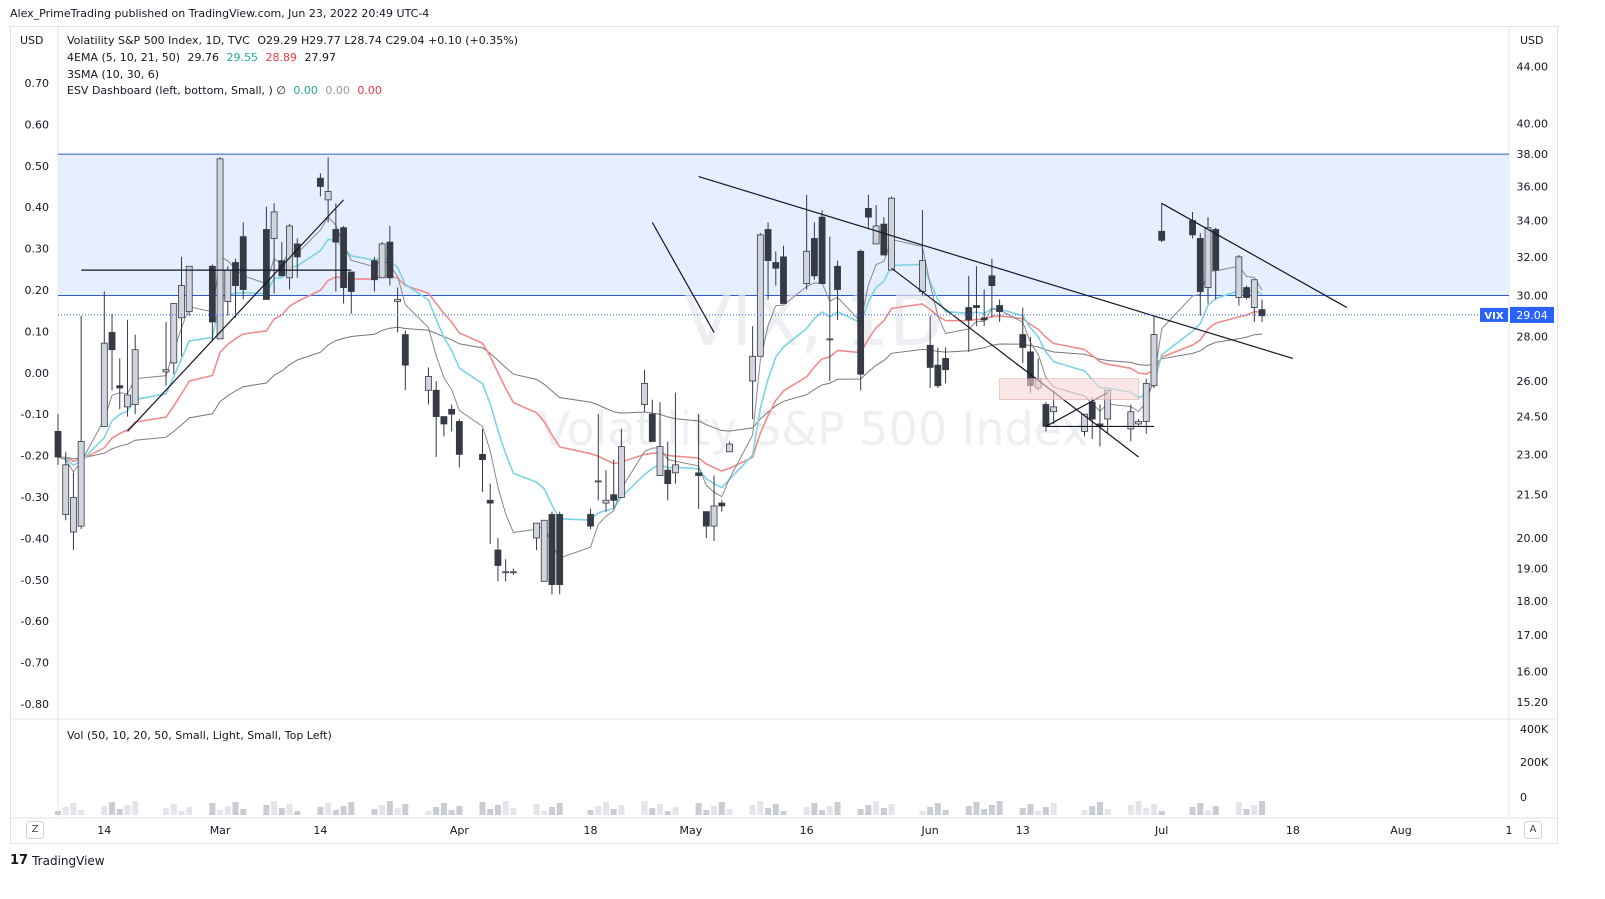  Describe the element at coordinates (35, 830) in the screenshot. I see `zoom-button: Z` at that location.